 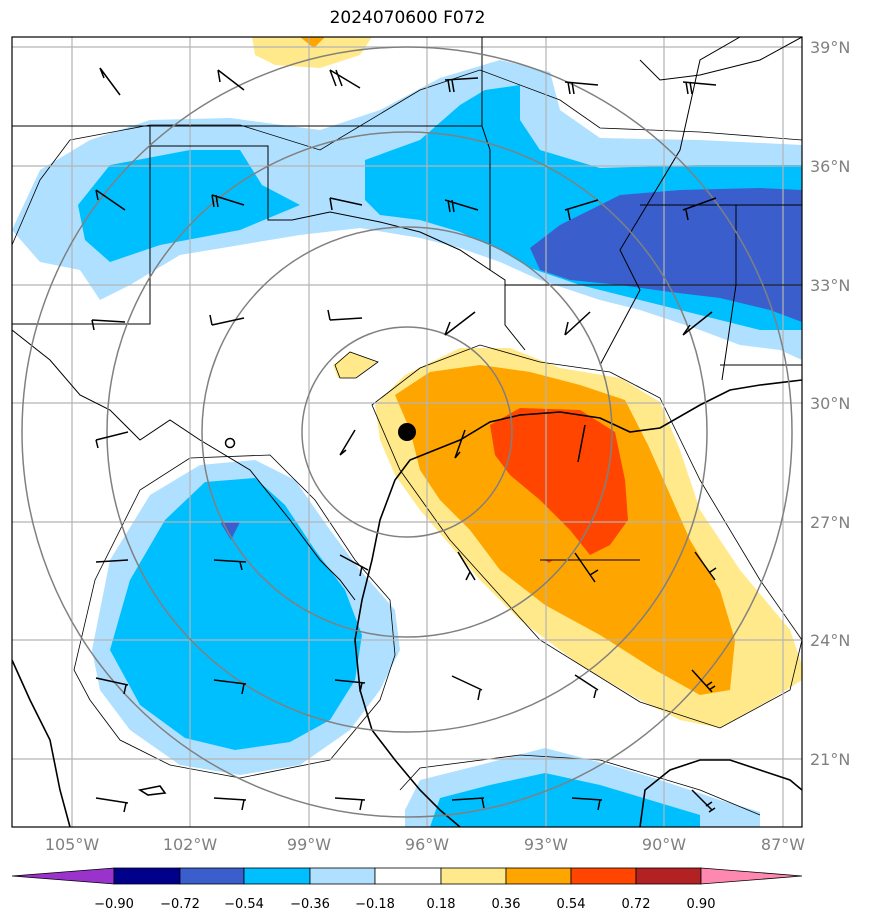 What do you see at coordinates (546, 844) in the screenshot?
I see `lon-label: 93°W` at bounding box center [546, 844].